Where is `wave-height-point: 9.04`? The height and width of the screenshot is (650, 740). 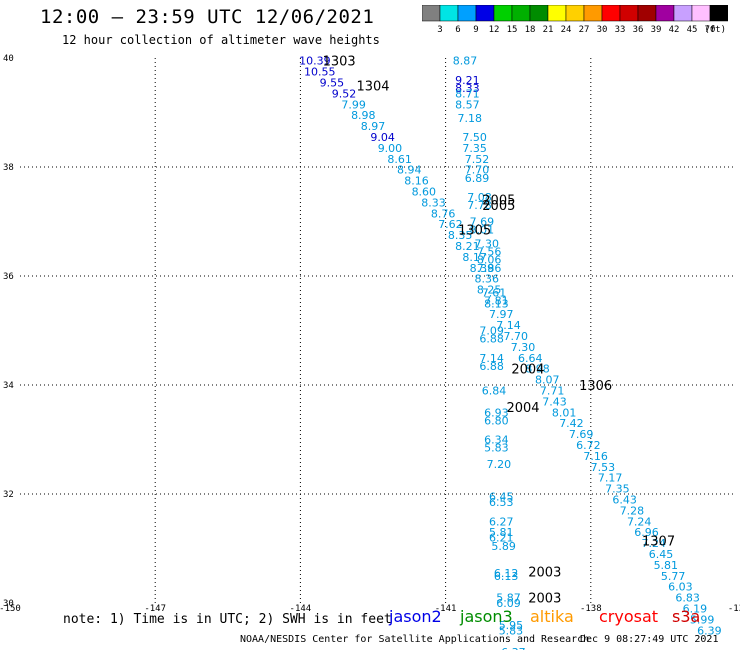 wave-height-point: 9.04 is located at coordinates (382, 137).